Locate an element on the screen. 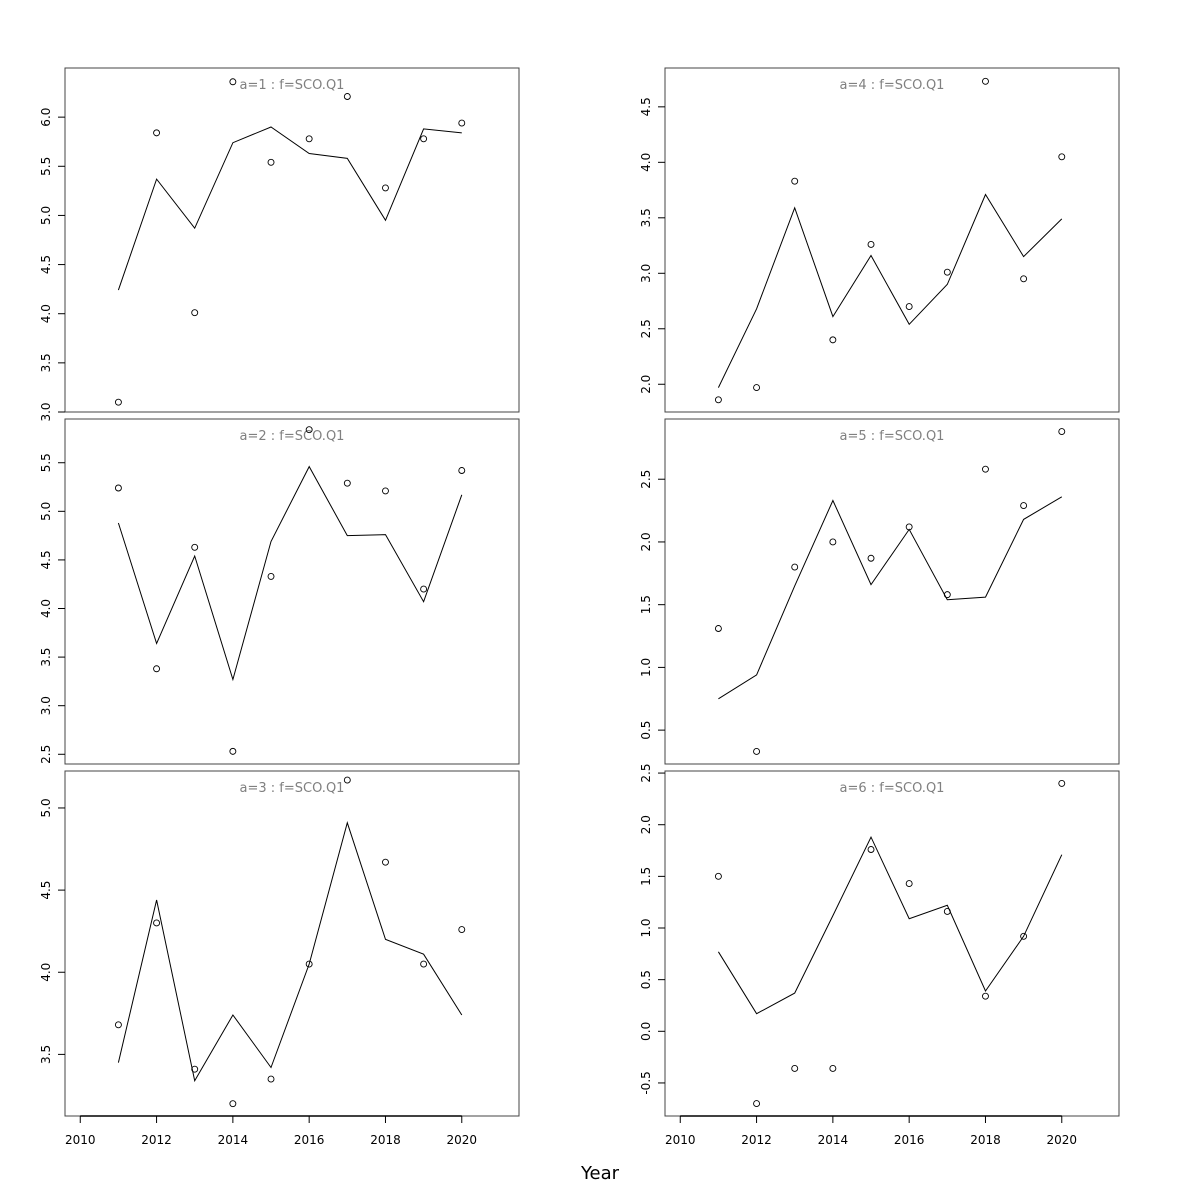 Image resolution: width=1200 pixels, height=1200 pixels. panel-title: a=6 : f=SCO.Q1 is located at coordinates (892, 788).